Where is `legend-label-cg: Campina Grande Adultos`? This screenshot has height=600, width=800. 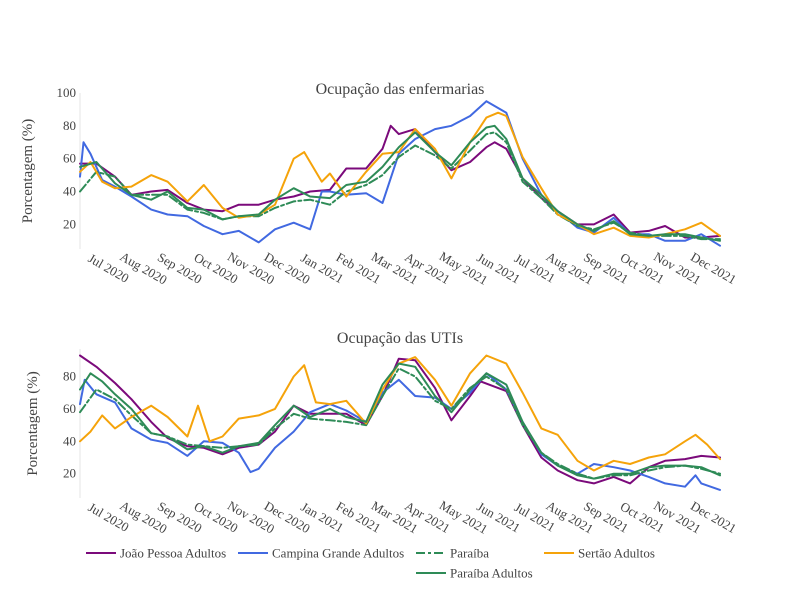 legend-label-cg: Campina Grande Adultos is located at coordinates (338, 553).